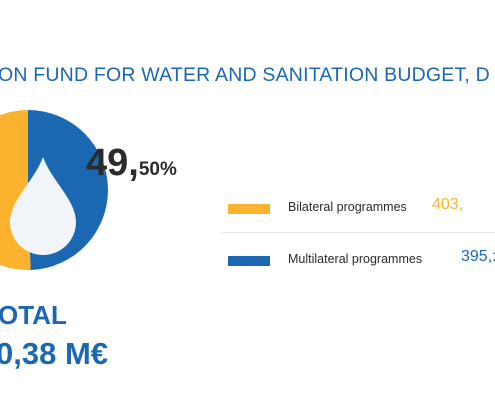  I want to click on legend-item-bilateral: Bilateral programmes 403,, so click(361, 207).